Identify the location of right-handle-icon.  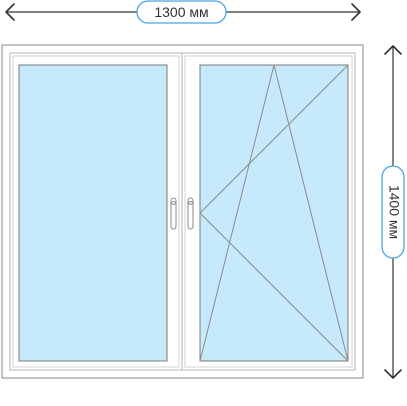
(190, 213).